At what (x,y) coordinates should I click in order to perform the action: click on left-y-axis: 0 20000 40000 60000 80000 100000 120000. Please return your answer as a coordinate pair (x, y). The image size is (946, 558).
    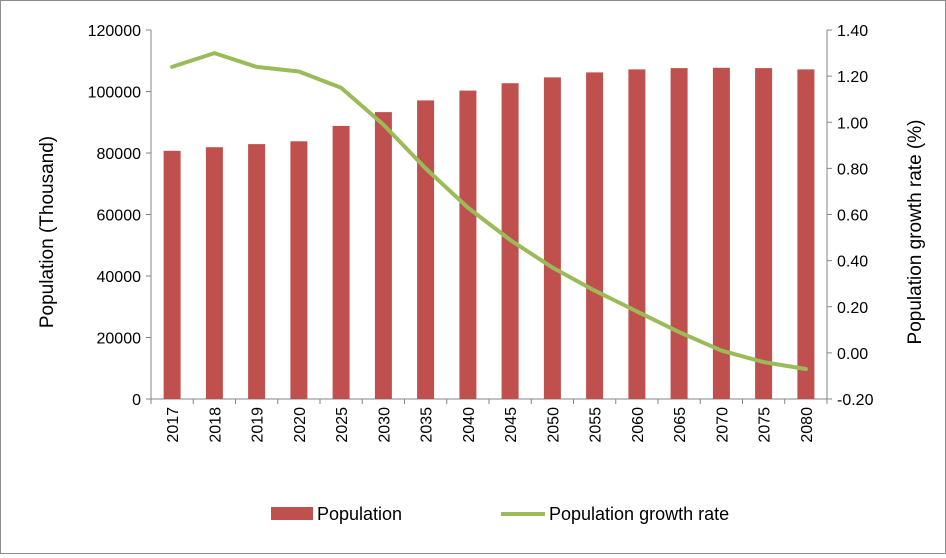
    Looking at the image, I should click on (119, 216).